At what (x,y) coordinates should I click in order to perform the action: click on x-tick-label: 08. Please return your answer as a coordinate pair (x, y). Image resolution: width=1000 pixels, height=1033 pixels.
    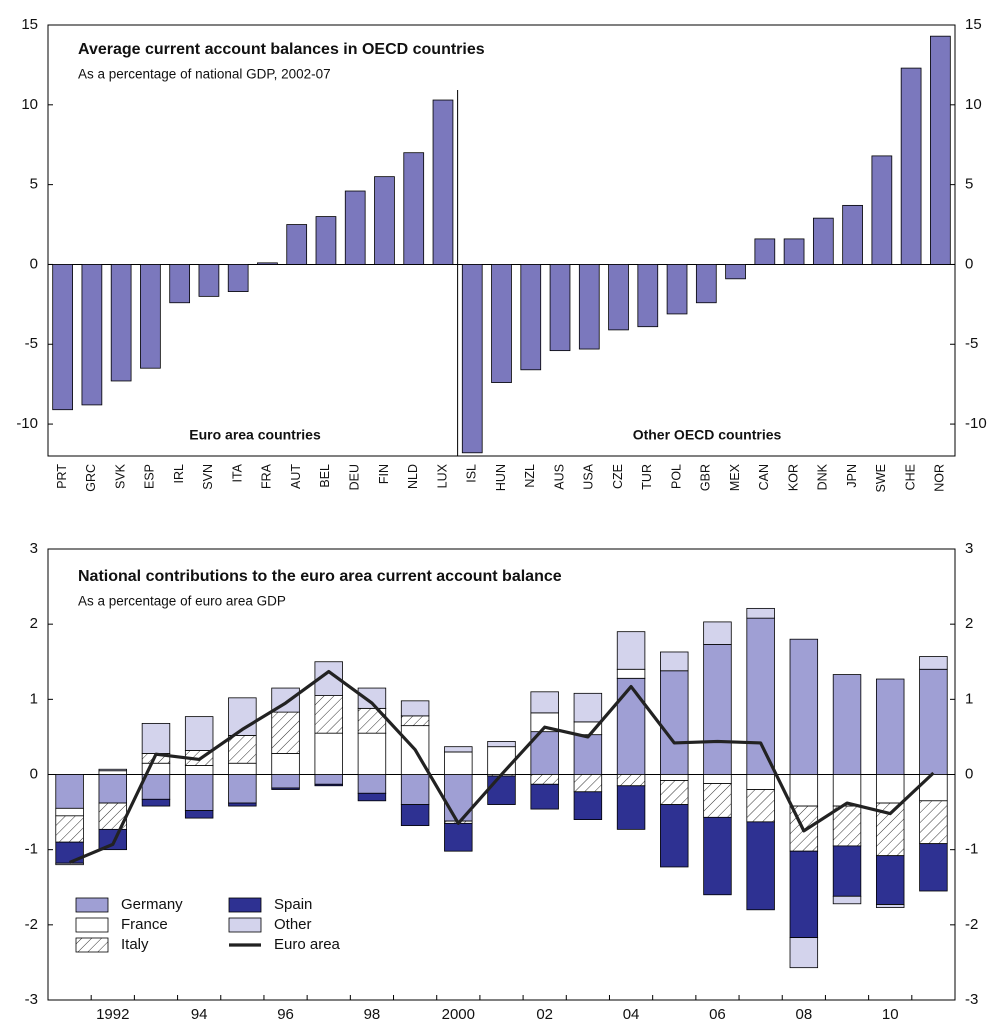
    Looking at the image, I should click on (803, 1014).